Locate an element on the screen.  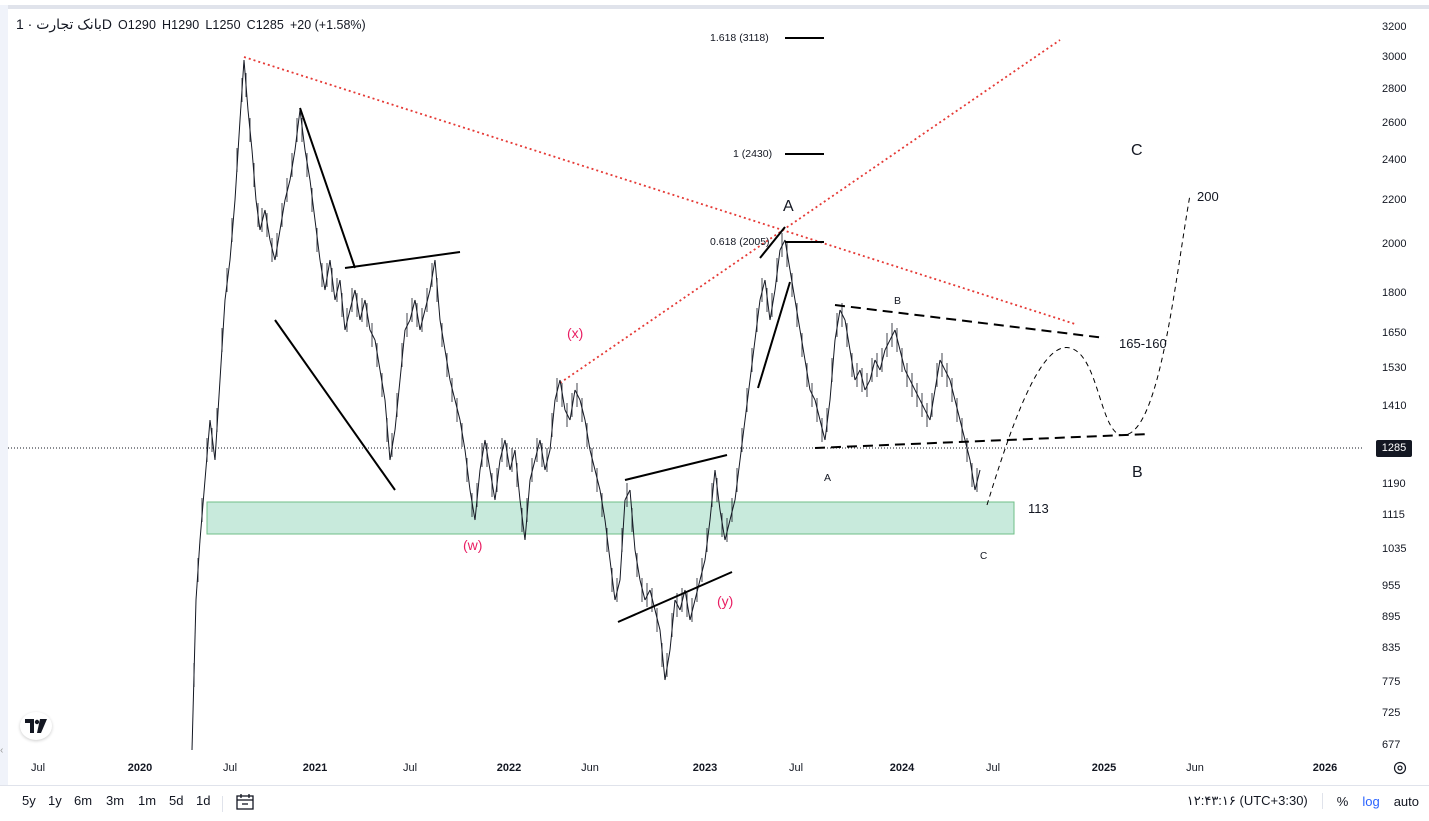
range-6m-button: 6m is located at coordinates (83, 800).